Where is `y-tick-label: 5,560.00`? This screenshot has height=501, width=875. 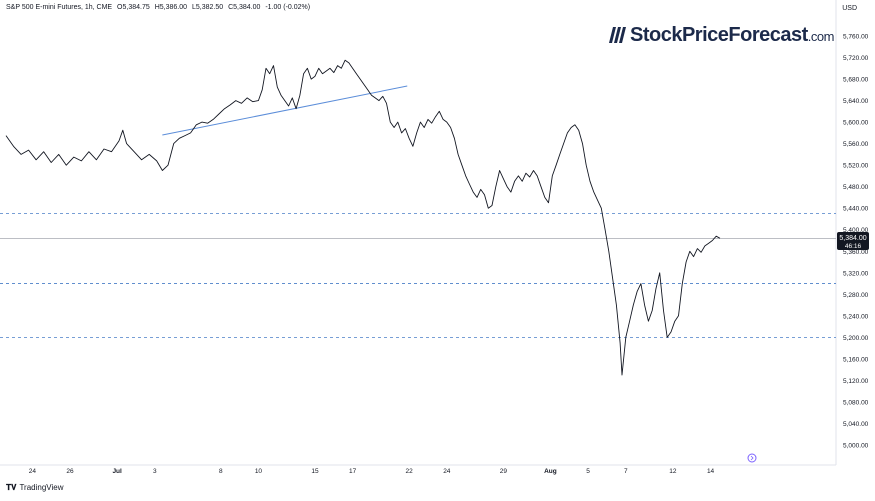
y-tick-label: 5,560.00 is located at coordinates (856, 144).